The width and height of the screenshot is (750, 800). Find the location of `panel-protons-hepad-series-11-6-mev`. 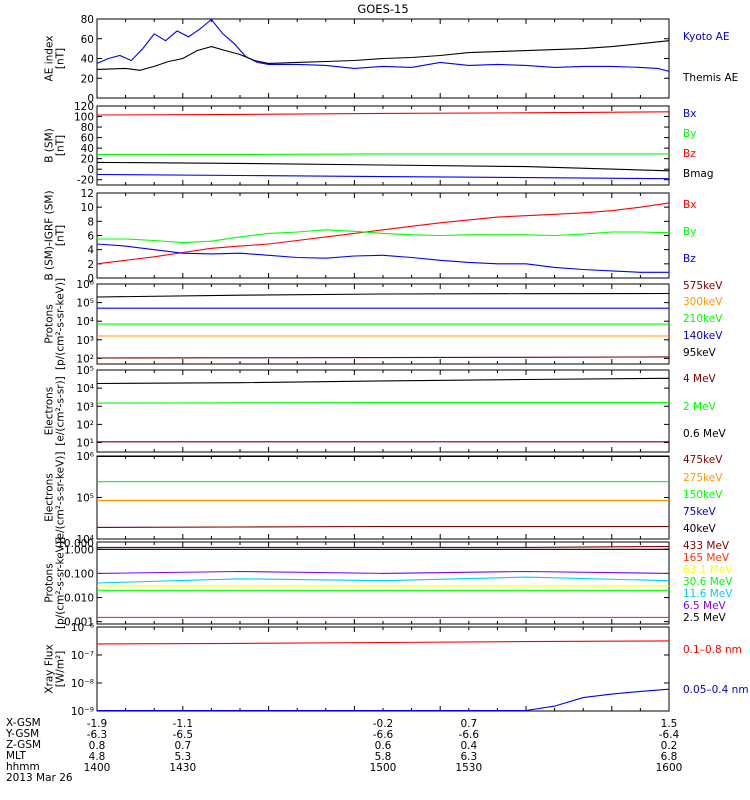

panel-protons-hepad-series-11-6-mev is located at coordinates (383, 580).